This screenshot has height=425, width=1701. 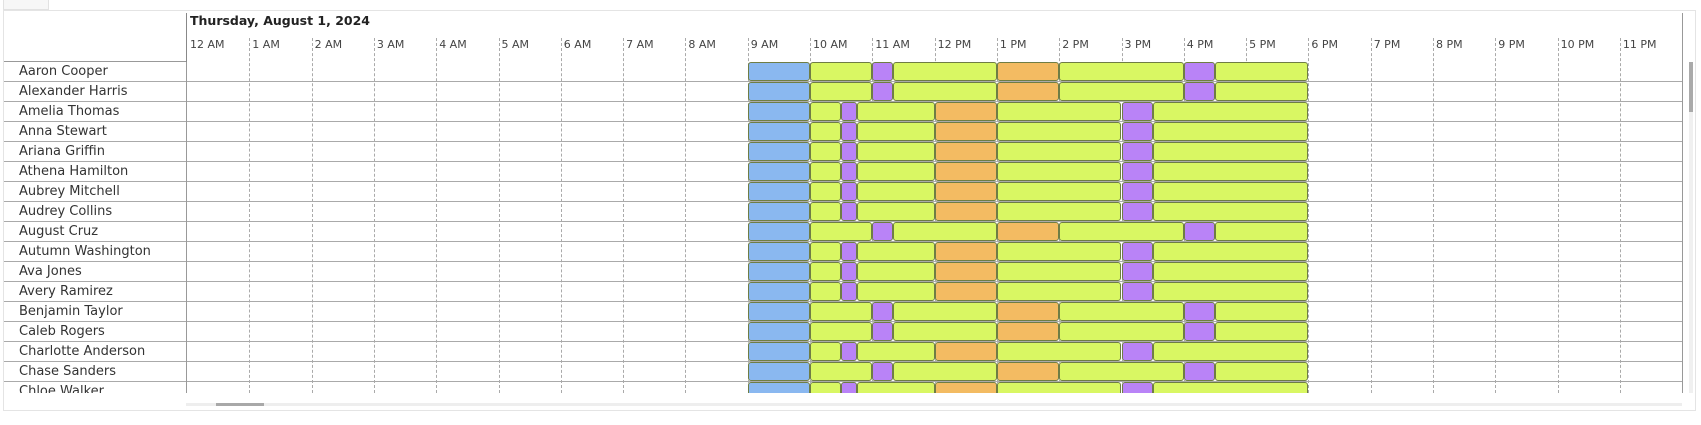 What do you see at coordinates (1691, 227) in the screenshot?
I see `vertical-scrollbar` at bounding box center [1691, 227].